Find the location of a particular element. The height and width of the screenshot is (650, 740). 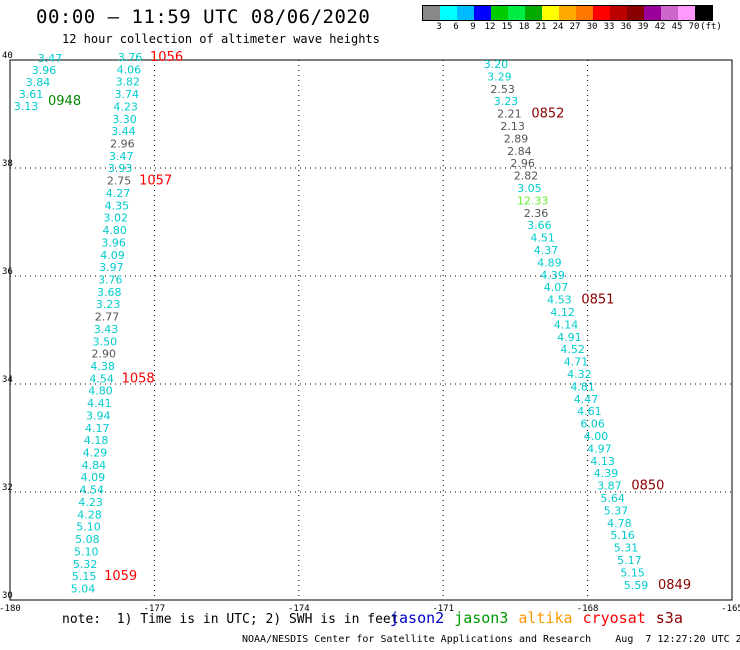

left-track-value: 3.43 is located at coordinates (106, 329).